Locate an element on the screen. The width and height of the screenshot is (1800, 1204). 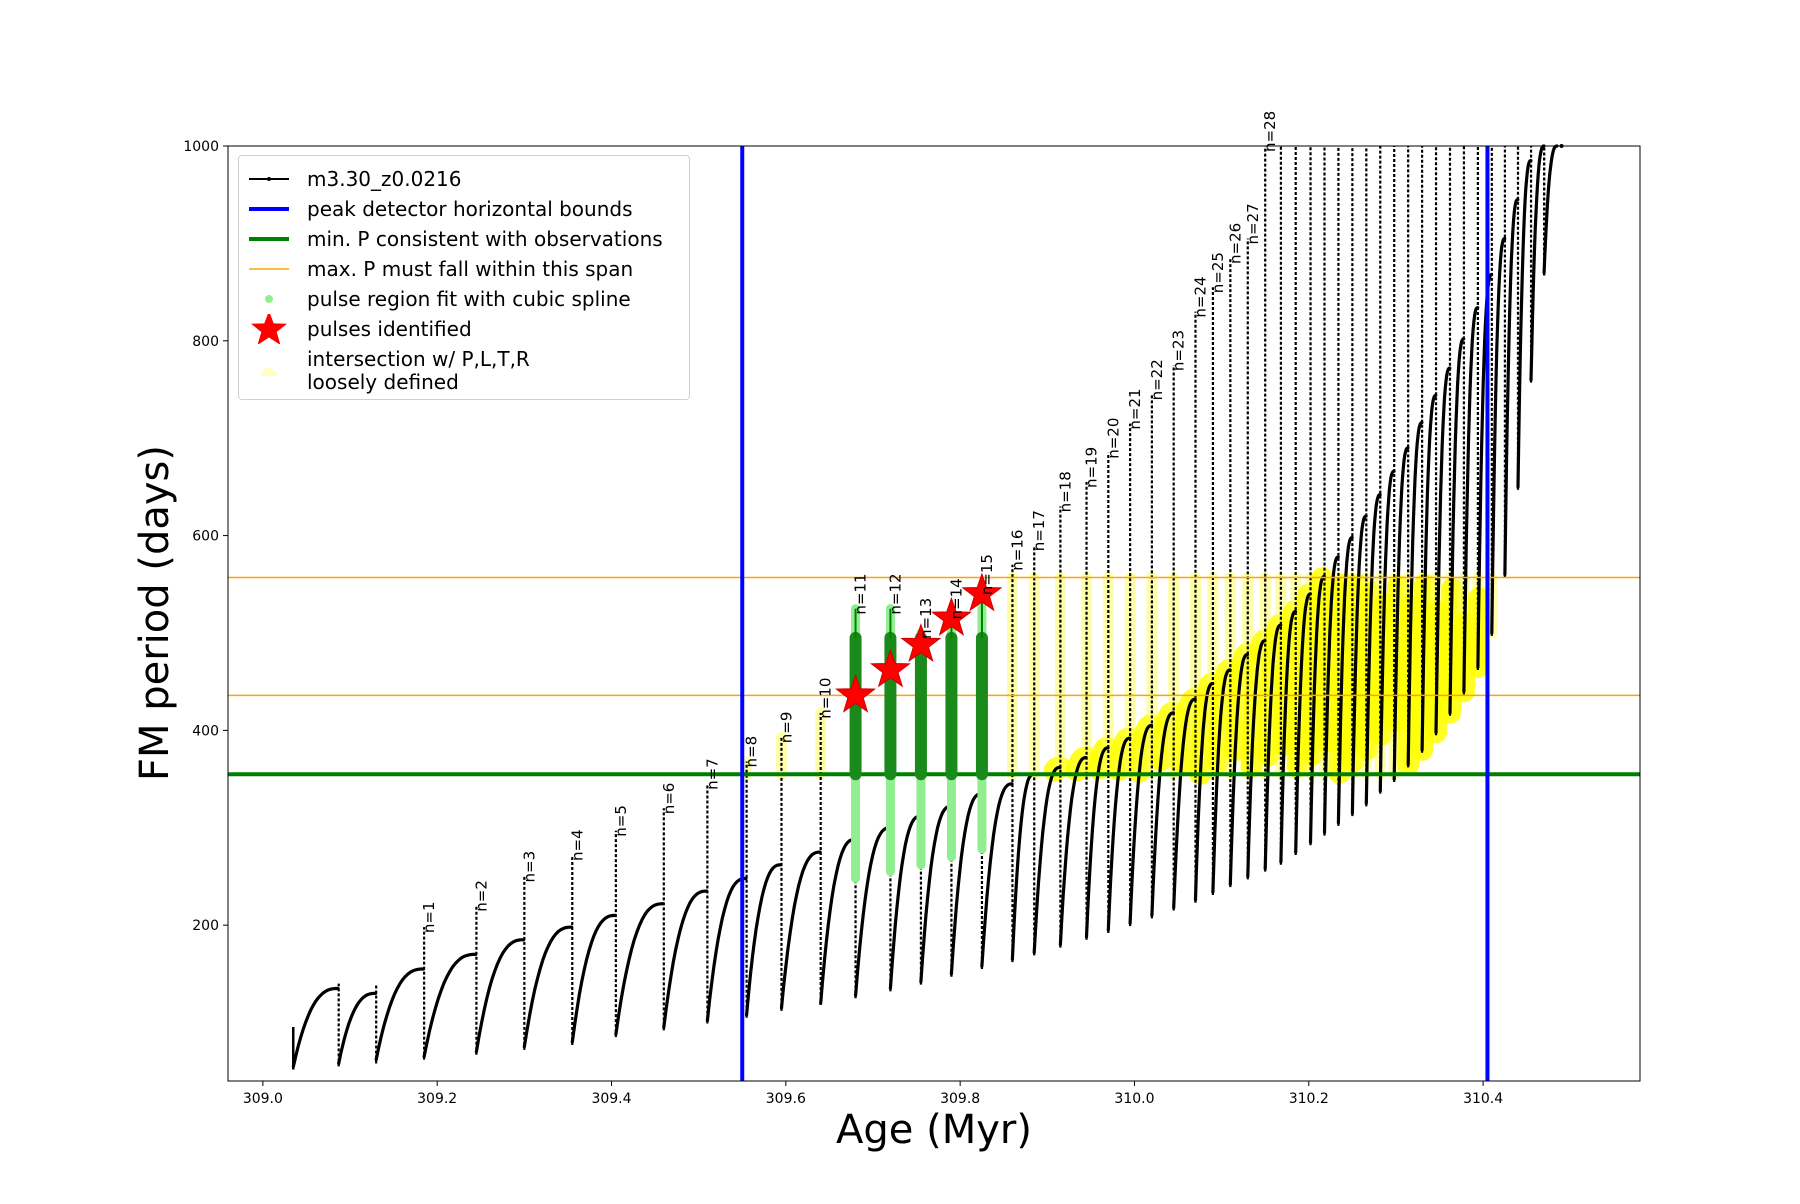
cycle-label: n=14 is located at coordinates (956, 598).